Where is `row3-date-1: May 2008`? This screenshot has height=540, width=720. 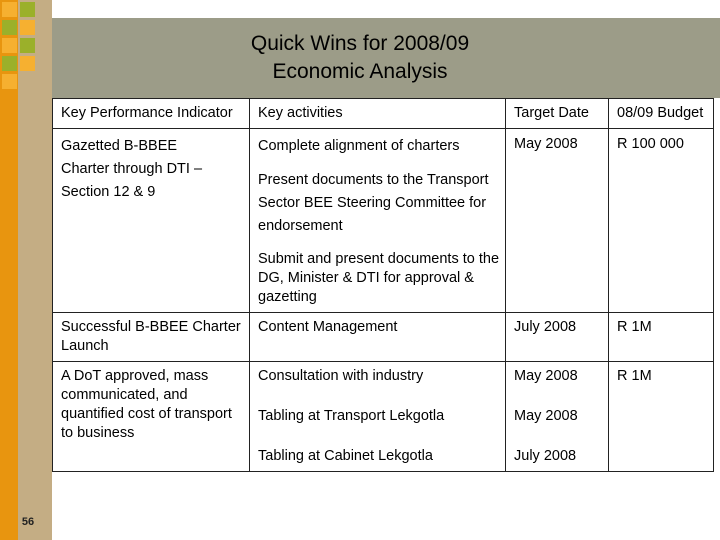 row3-date-1: May 2008 is located at coordinates (546, 376).